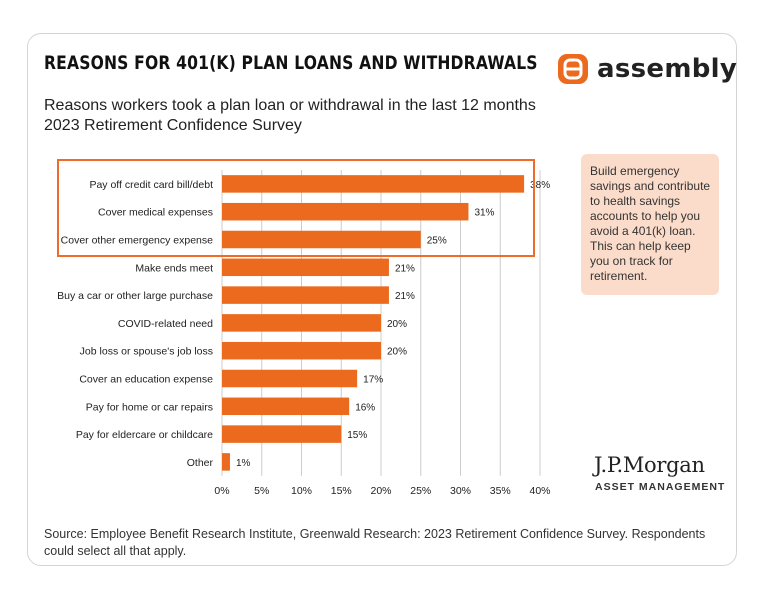  I want to click on assembly-logo-text: assembly, so click(667, 69).